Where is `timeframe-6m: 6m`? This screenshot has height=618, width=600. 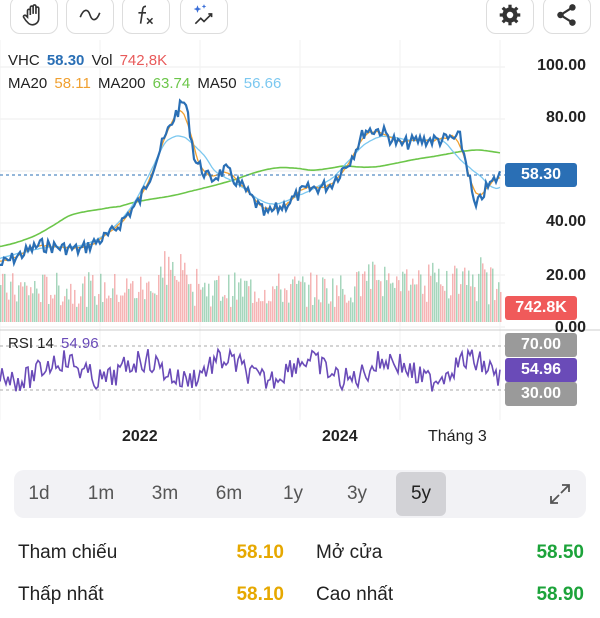
timeframe-6m: 6m is located at coordinates (229, 493).